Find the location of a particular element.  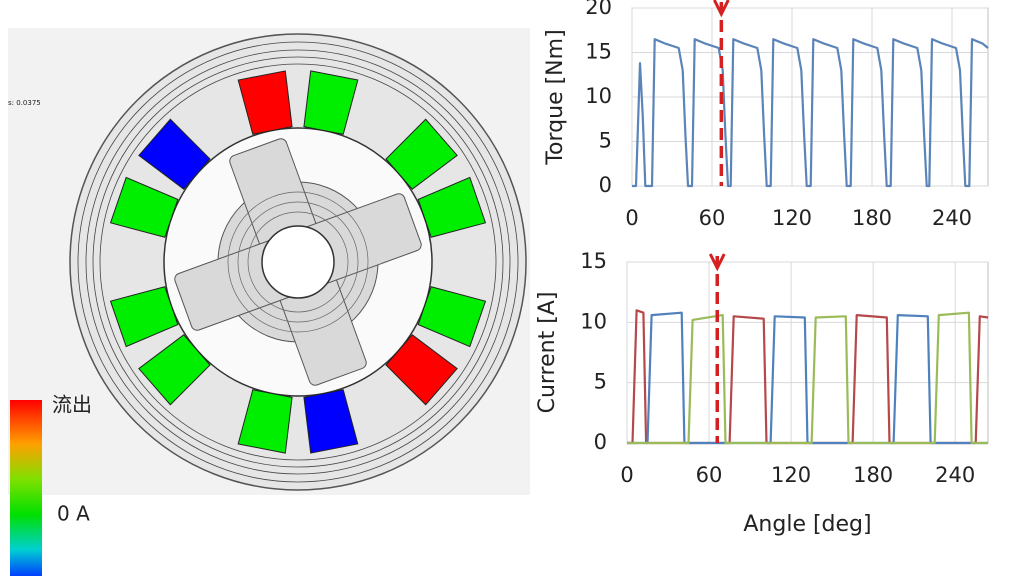

color-bar-max: 流出 is located at coordinates (72, 405).